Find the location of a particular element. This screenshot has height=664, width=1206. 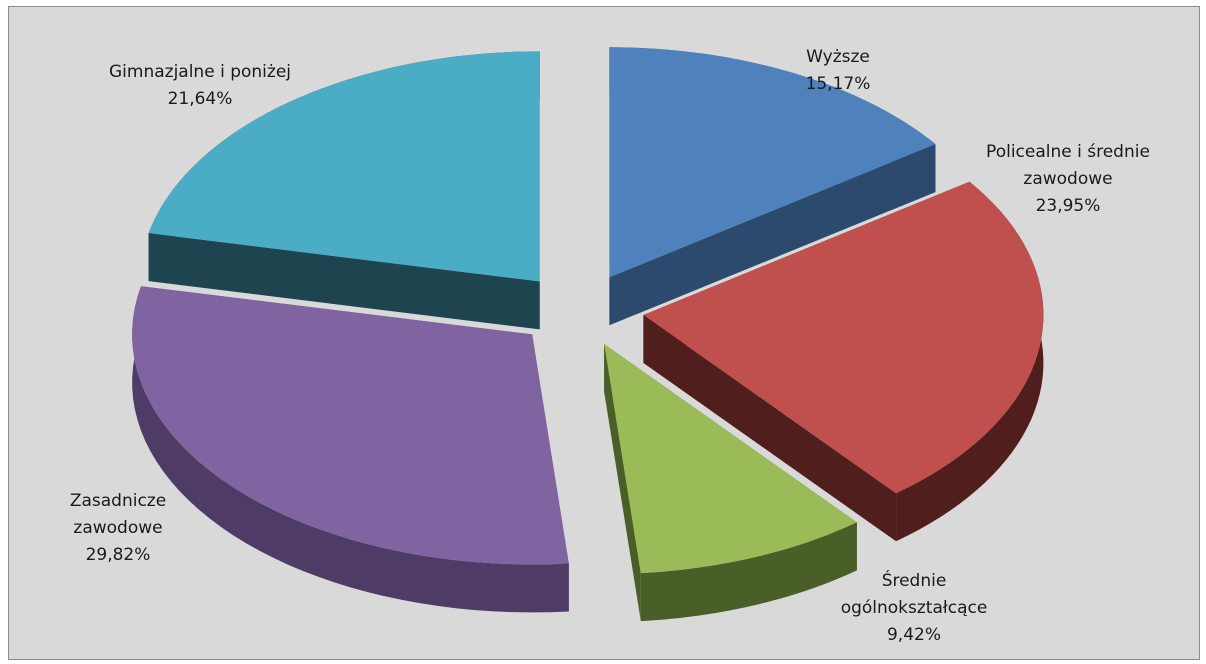

data-label-line: Policealne i średnie is located at coordinates (1068, 152).